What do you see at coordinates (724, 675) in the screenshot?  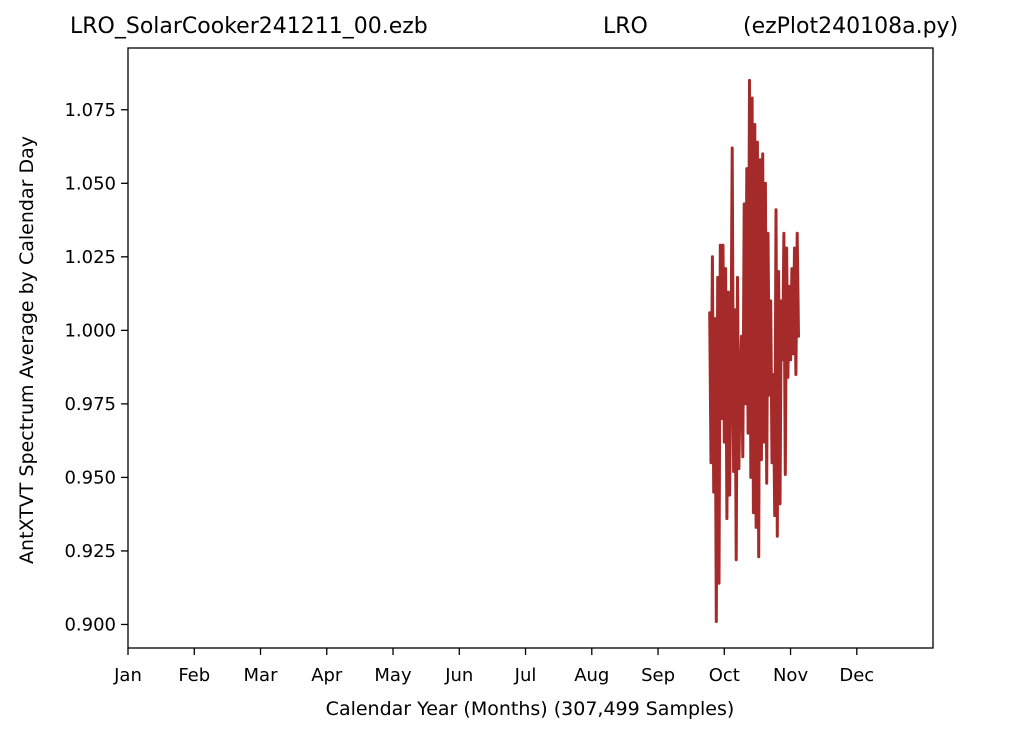 I see `x-tick-label: Oct` at bounding box center [724, 675].